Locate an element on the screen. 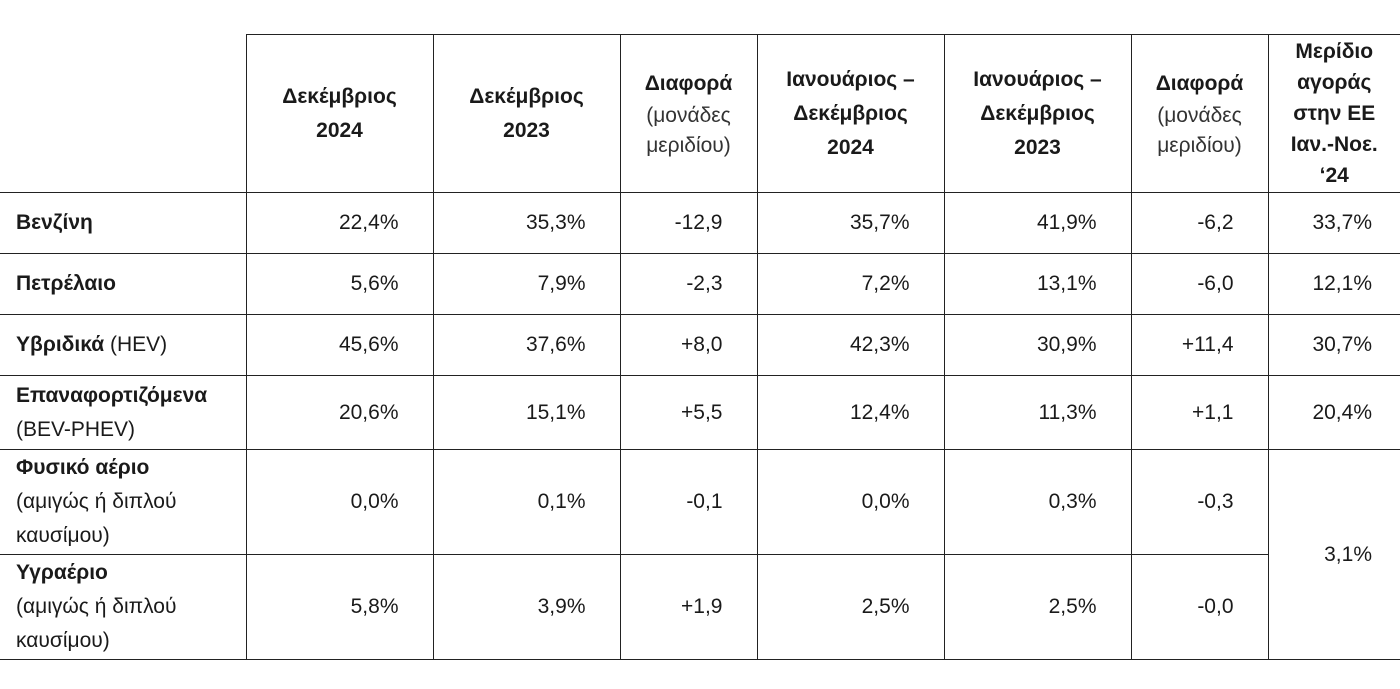  row-label: Βενζίνη is located at coordinates (123, 223).